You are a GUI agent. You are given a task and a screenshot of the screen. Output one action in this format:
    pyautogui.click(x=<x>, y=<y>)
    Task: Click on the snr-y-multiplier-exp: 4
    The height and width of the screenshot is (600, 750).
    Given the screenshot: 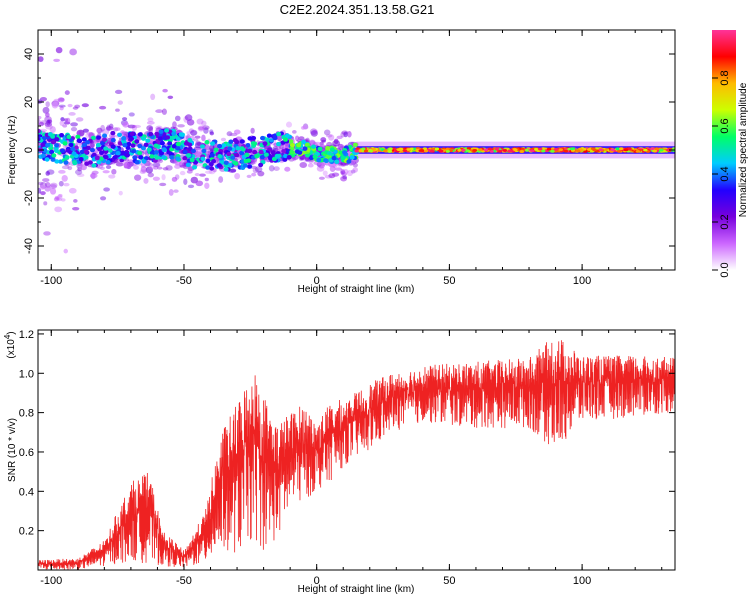 What is the action you would take?
    pyautogui.click(x=7, y=336)
    